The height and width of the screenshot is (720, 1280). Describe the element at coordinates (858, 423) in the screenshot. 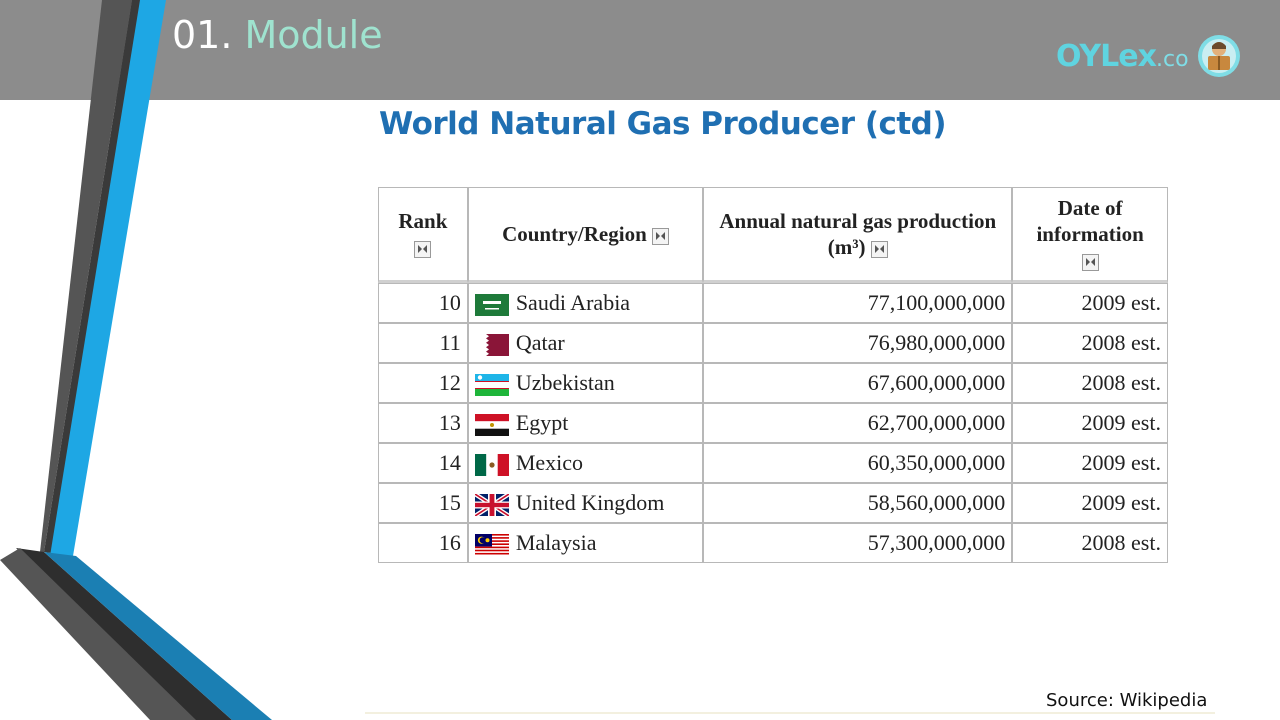

I see `production-cell: 62,700,000,000` at that location.